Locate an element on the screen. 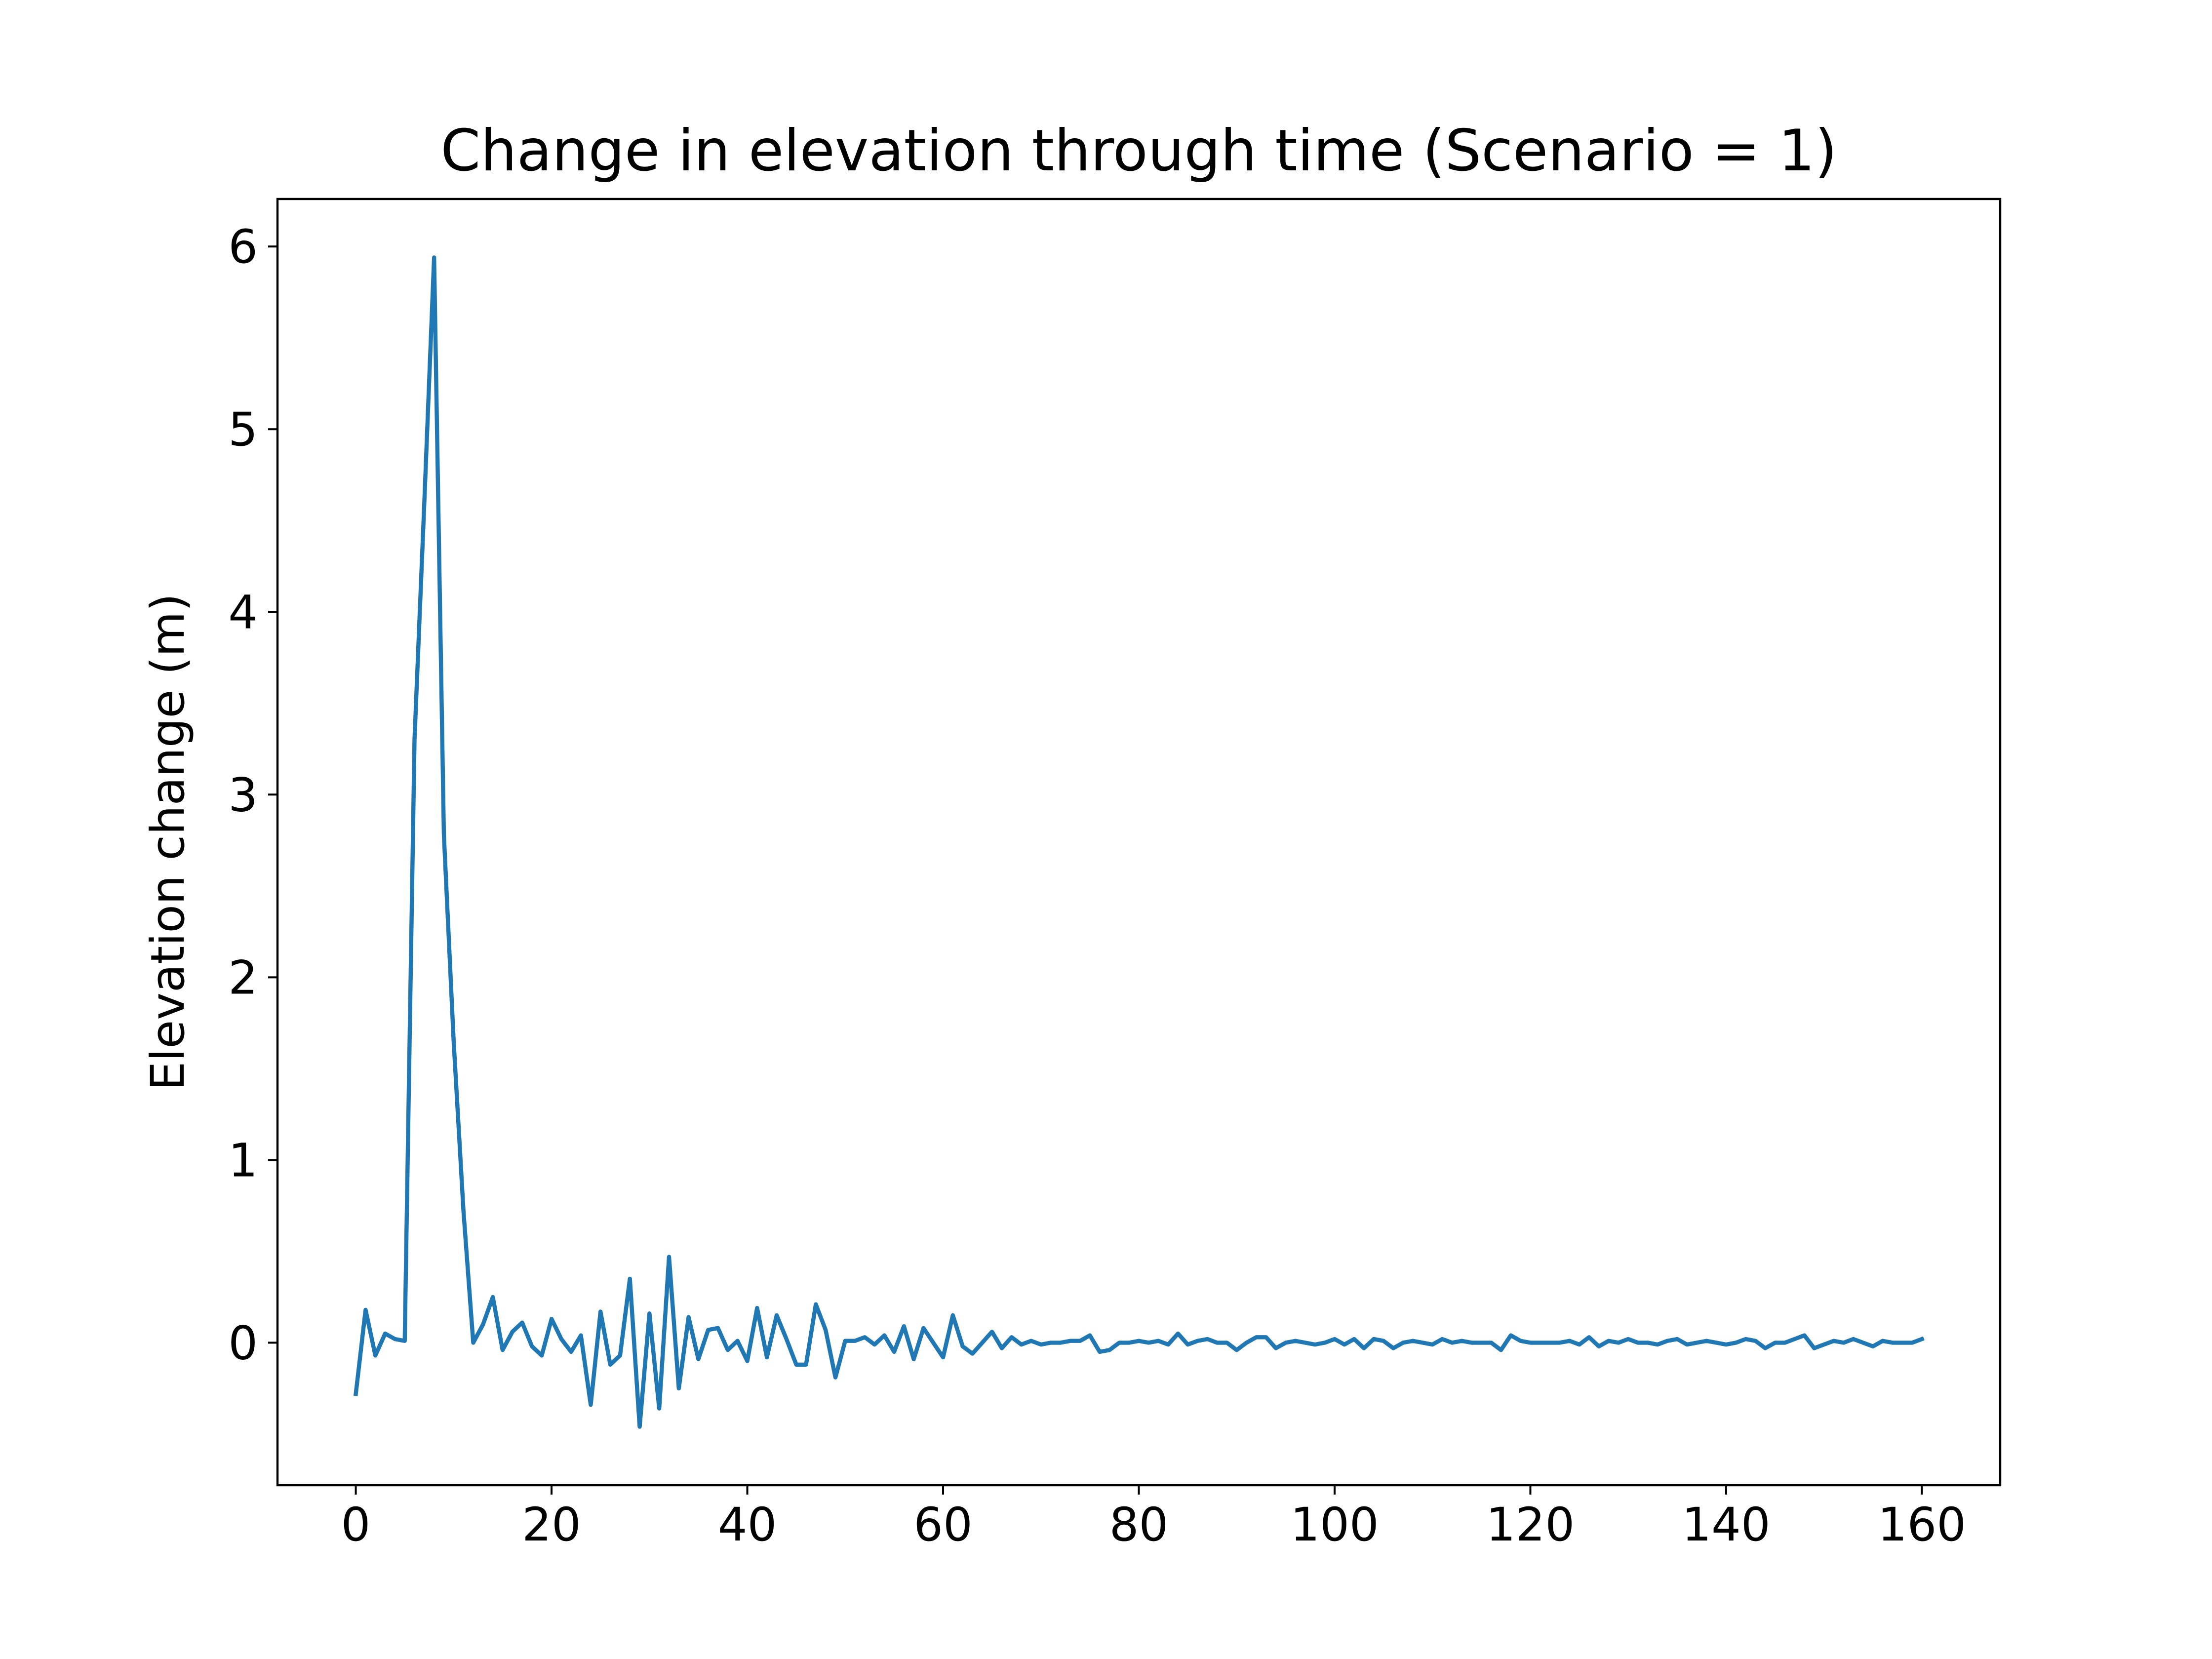  x-tick-label: 120 is located at coordinates (1530, 1525).